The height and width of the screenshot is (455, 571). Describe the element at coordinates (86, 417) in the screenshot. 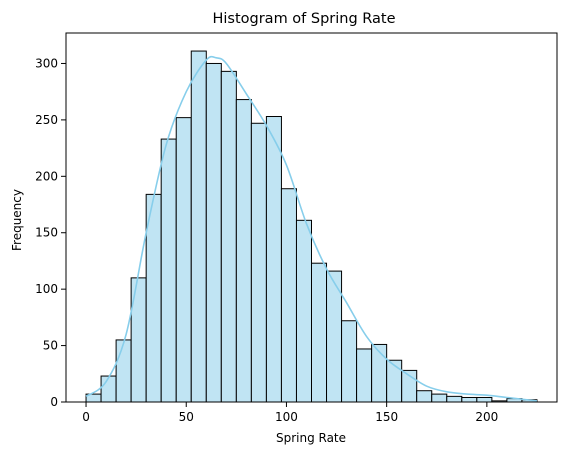

I see `x-tick-label: 0` at that location.